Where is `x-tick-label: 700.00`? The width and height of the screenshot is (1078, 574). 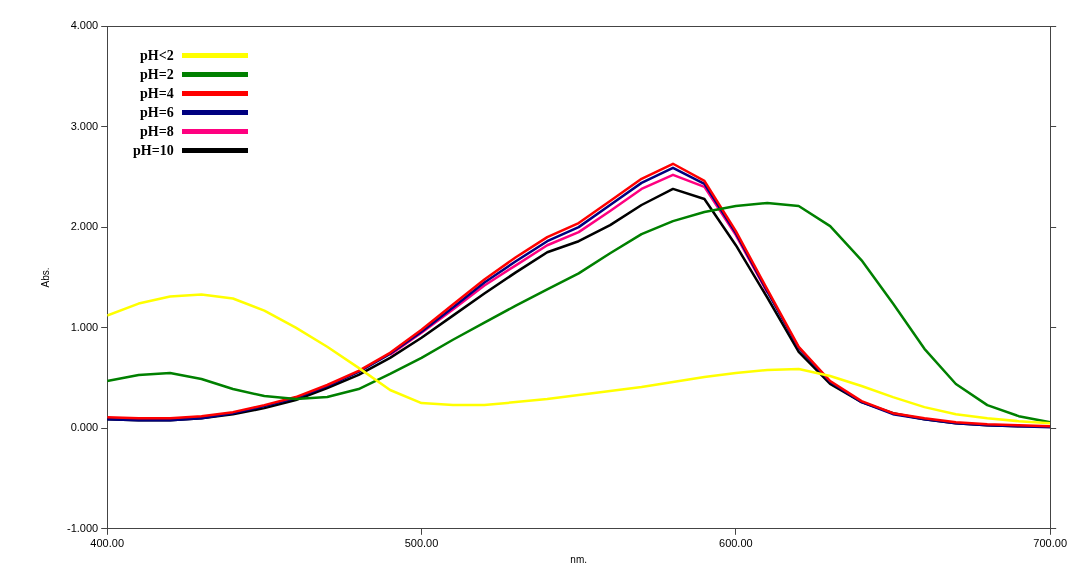 x-tick-label: 700.00 is located at coordinates (1050, 543).